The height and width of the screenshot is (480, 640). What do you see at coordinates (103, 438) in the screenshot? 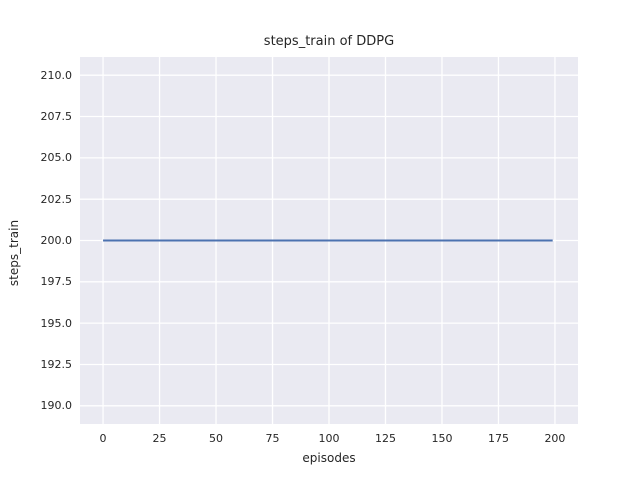
I see `x-tick-label: 0` at bounding box center [103, 438].